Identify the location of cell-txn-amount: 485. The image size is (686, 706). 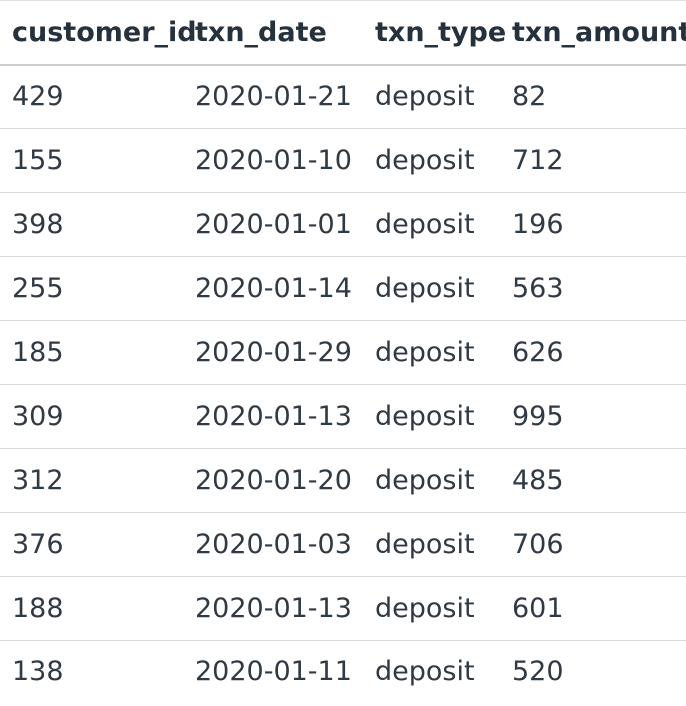
(593, 480).